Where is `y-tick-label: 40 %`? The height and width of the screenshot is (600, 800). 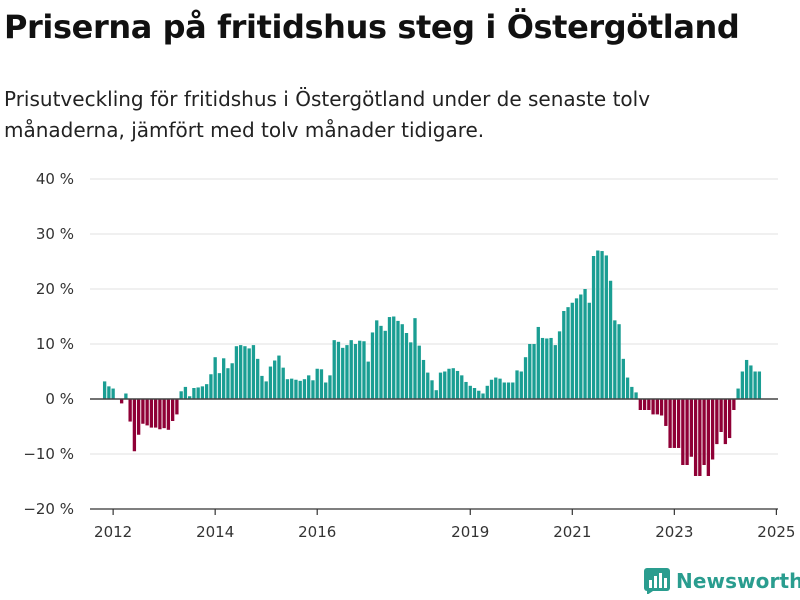 y-tick-label: 40 % is located at coordinates (55, 179).